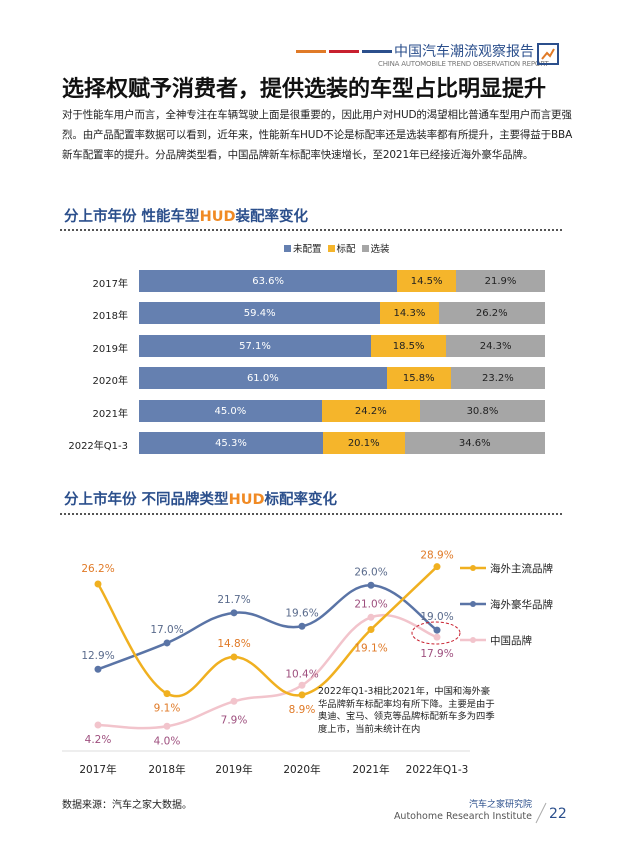  What do you see at coordinates (167, 741) in the screenshot?
I see `data-label: 4.0%` at bounding box center [167, 741].